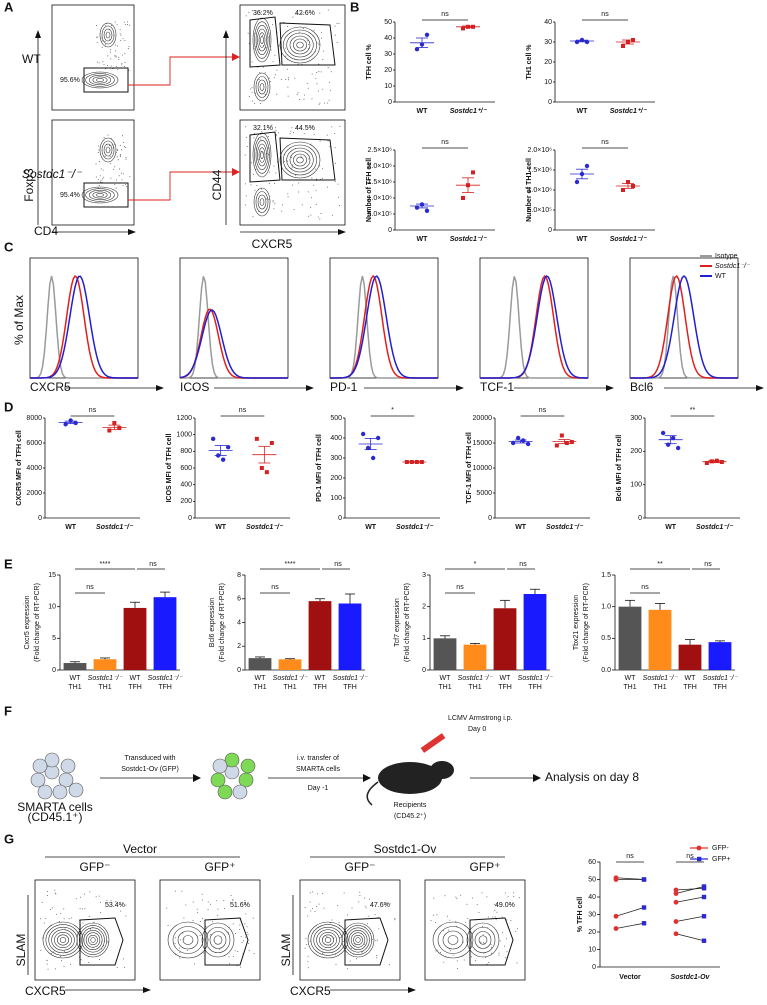  What do you see at coordinates (630, 912) in the screenshot?
I see `pair-line` at bounding box center [630, 912].